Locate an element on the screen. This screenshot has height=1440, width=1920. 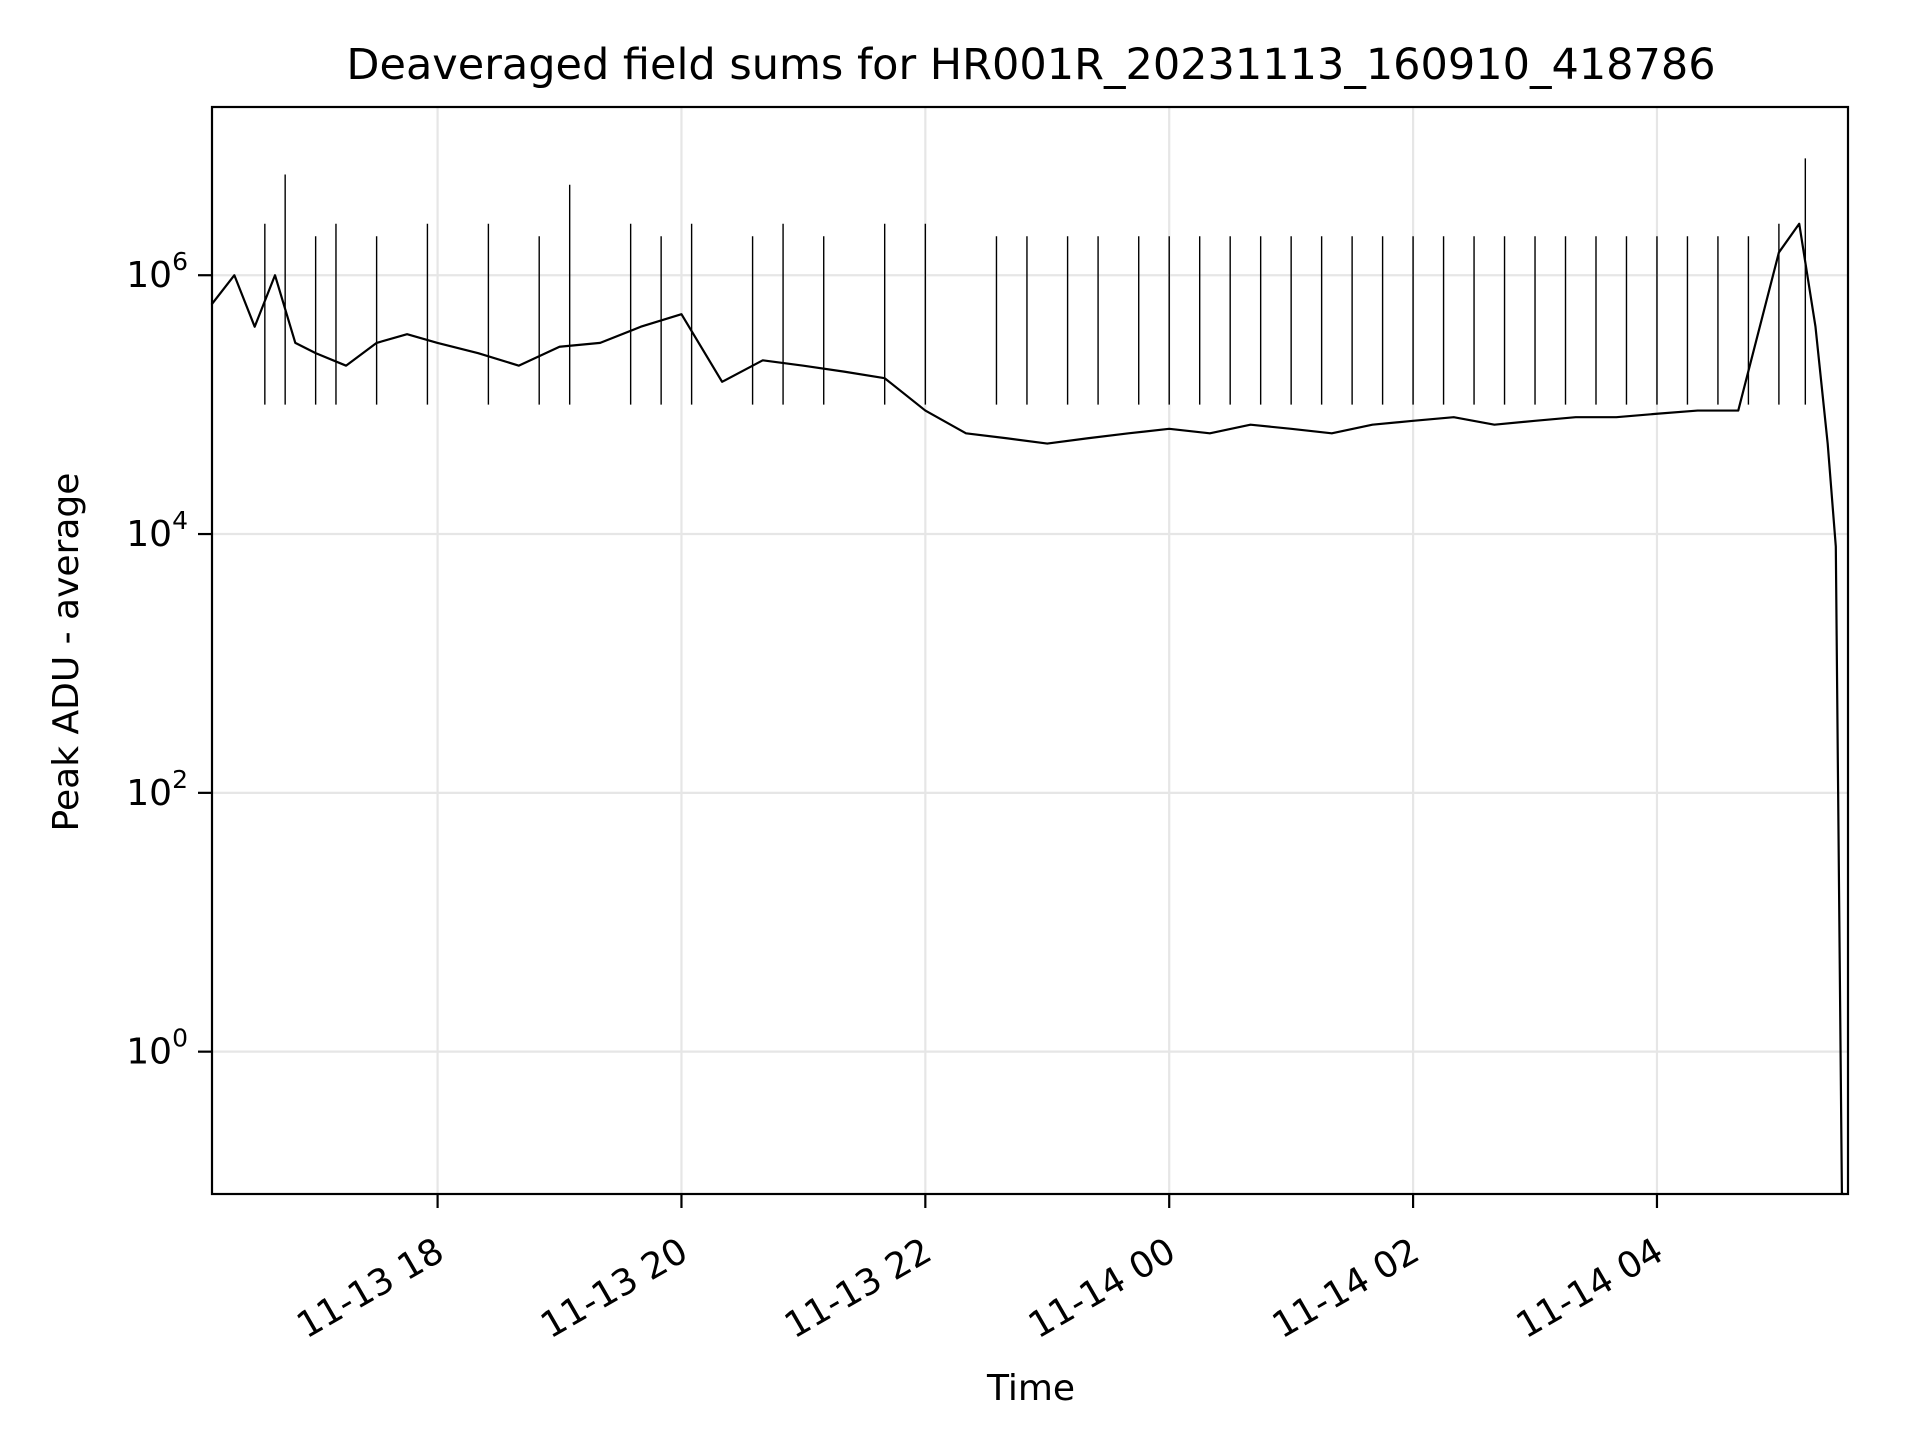
y-tick-label: 10² is located at coordinates (157, 789).